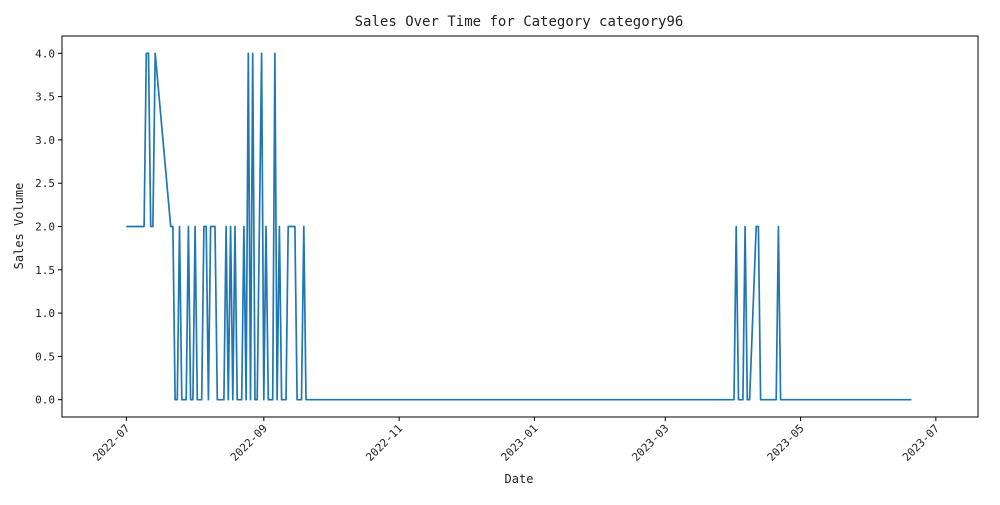 This screenshot has height=505, width=1000. What do you see at coordinates (45, 313) in the screenshot?
I see `y-tick-label: 1.0` at bounding box center [45, 313].